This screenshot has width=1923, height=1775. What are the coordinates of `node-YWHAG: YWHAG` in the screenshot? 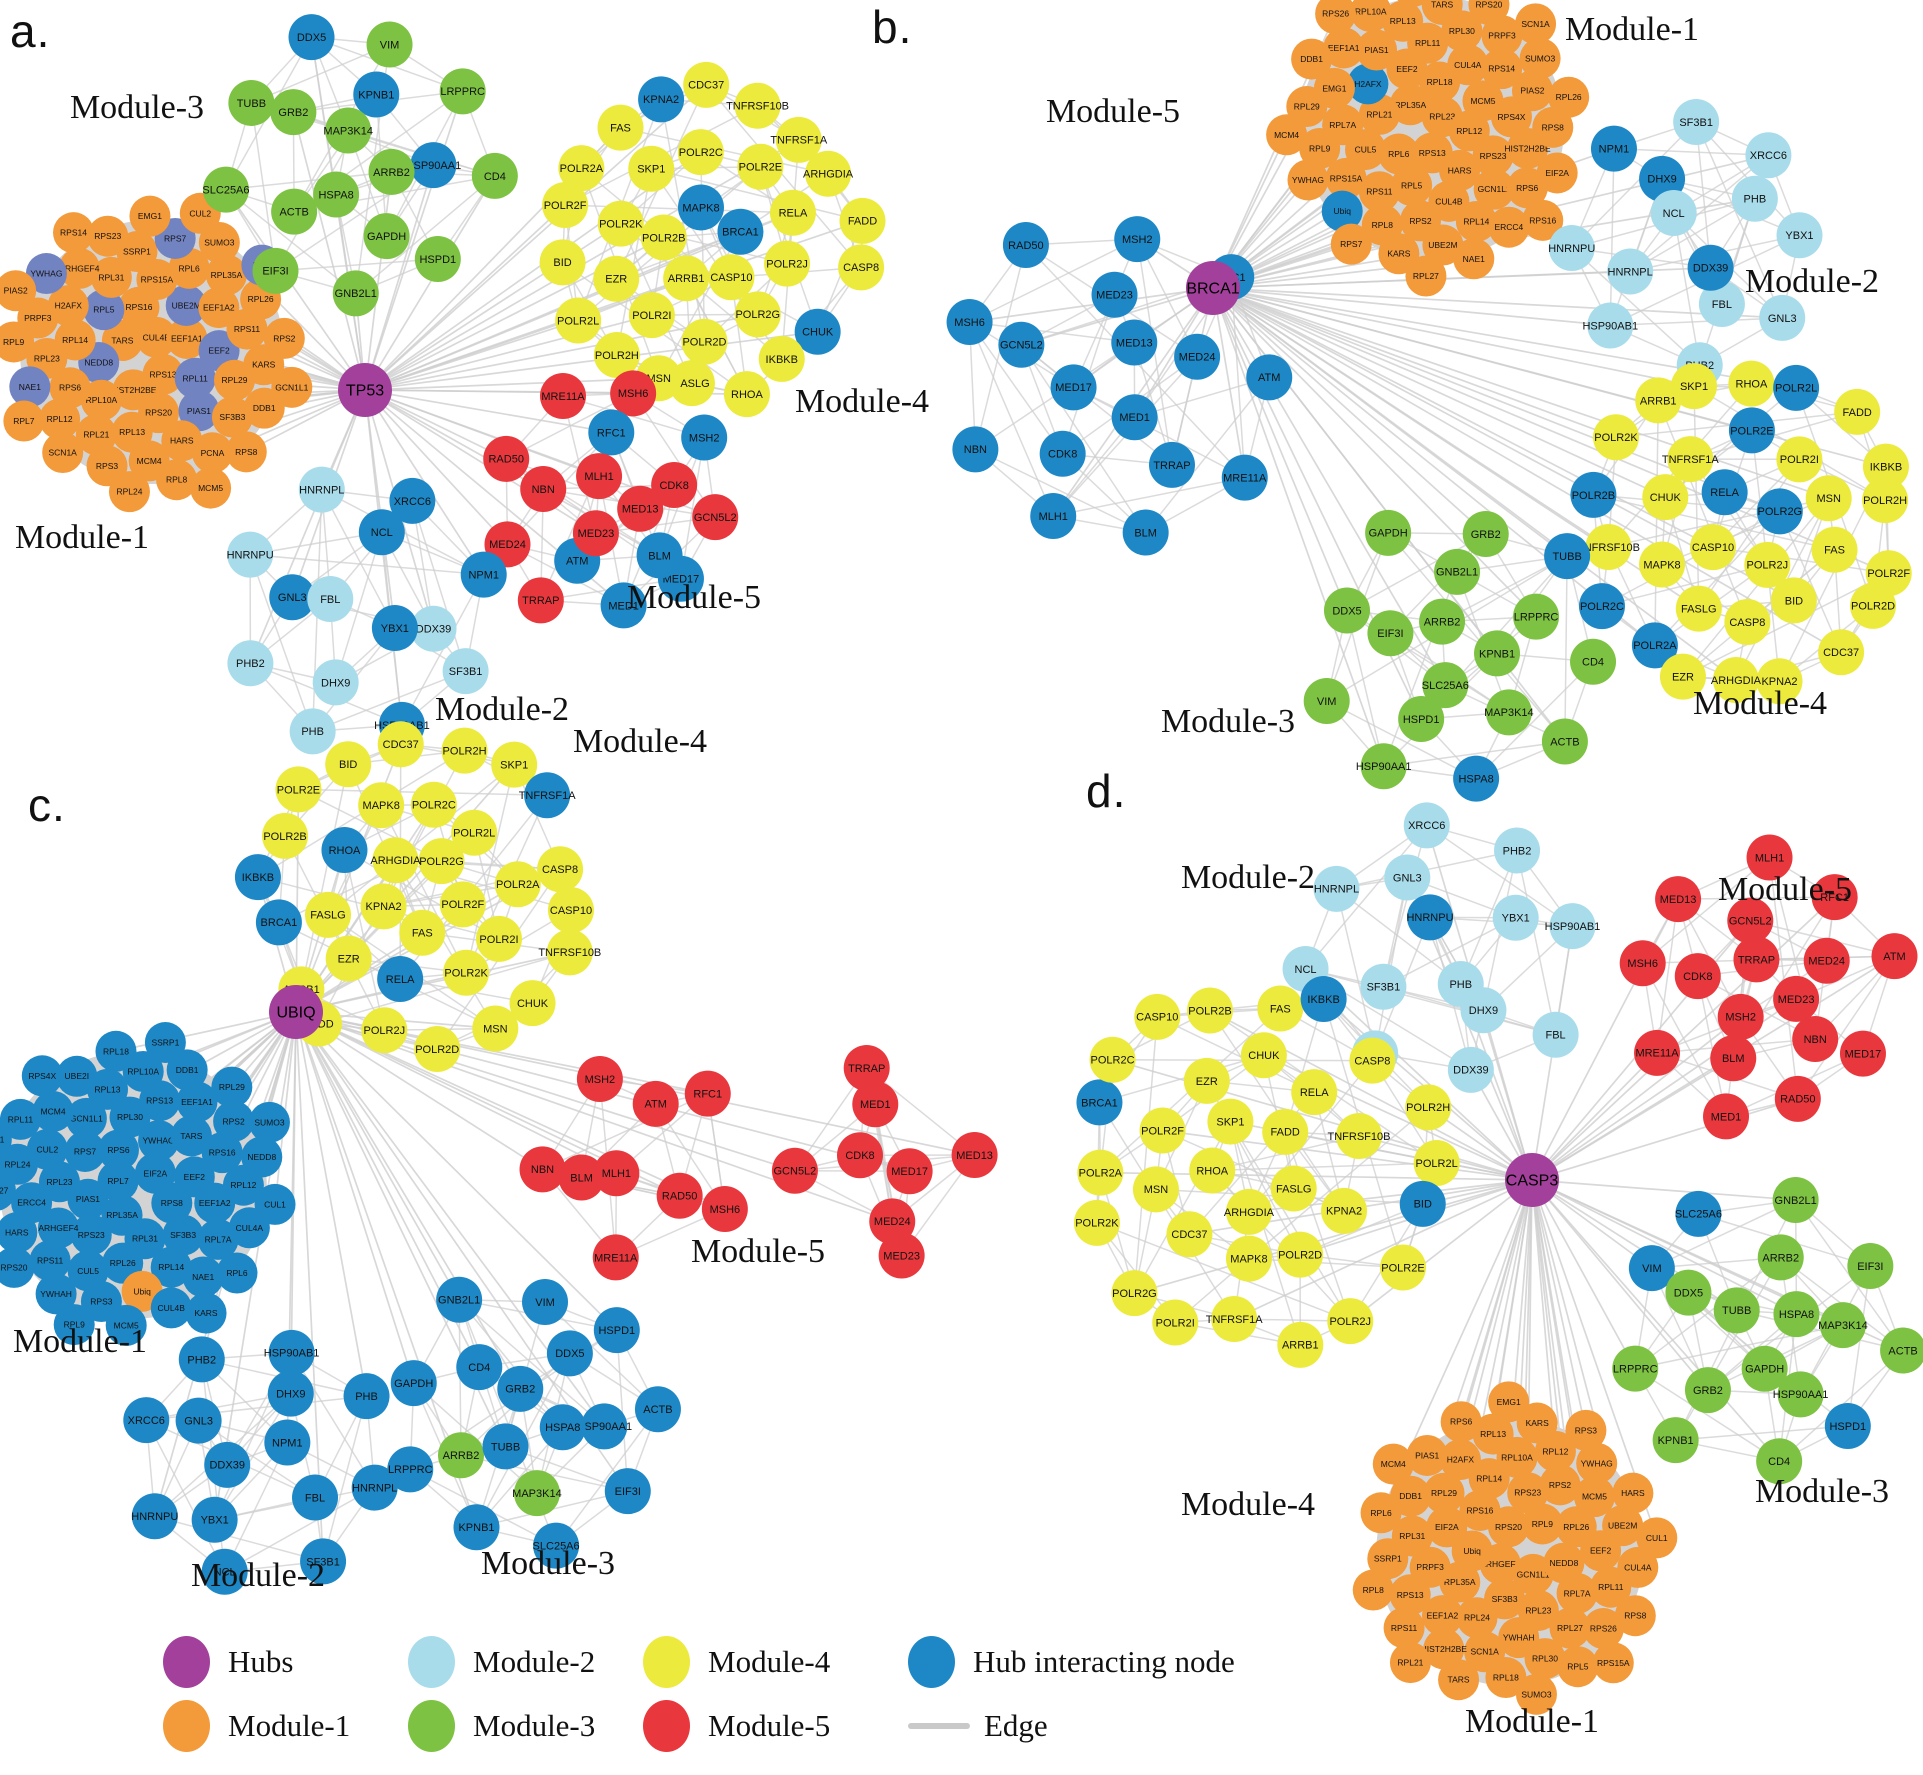 It's located at (1308, 180).